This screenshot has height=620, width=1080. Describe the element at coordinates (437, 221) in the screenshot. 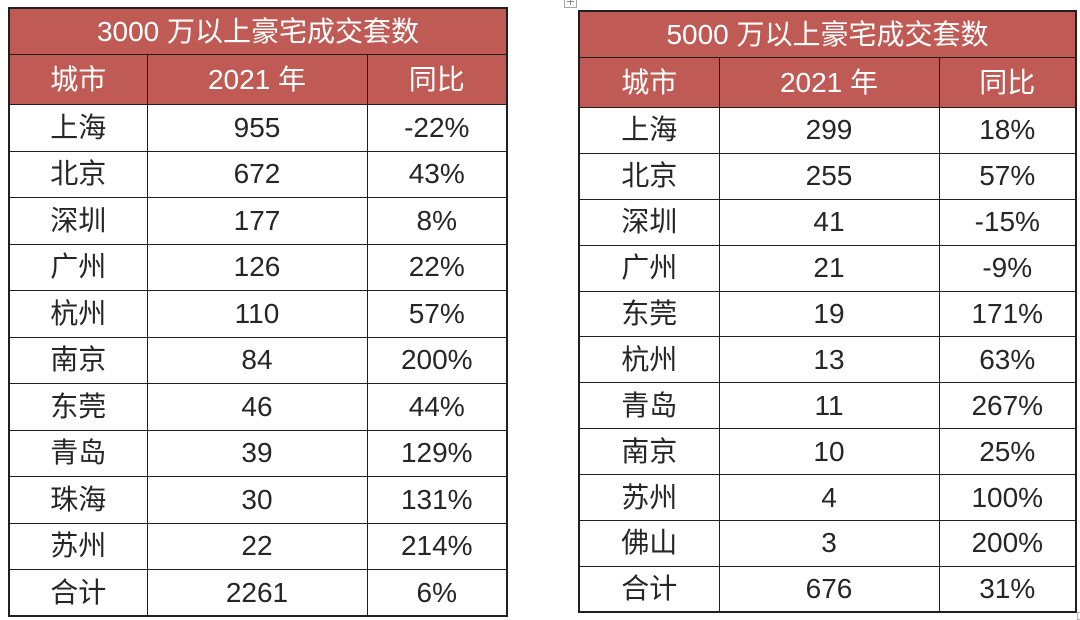

I see `yoy-cell: 8%` at that location.